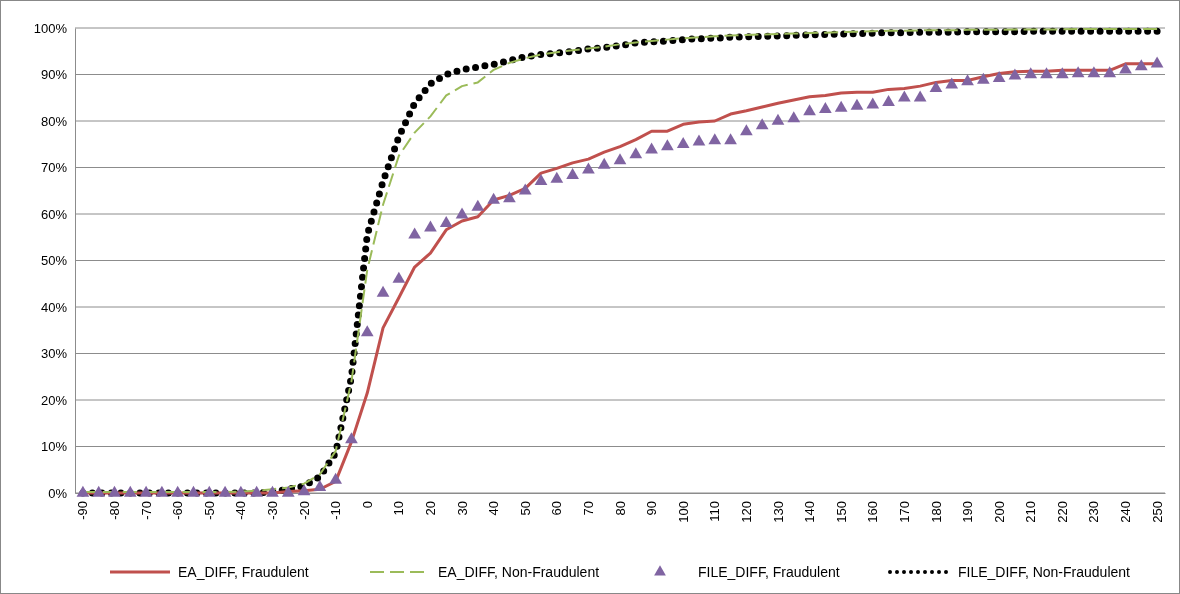  Describe the element at coordinates (1044, 572) in the screenshot. I see `legend-label: FILE_DIFF, Non-Fraudulent` at that location.